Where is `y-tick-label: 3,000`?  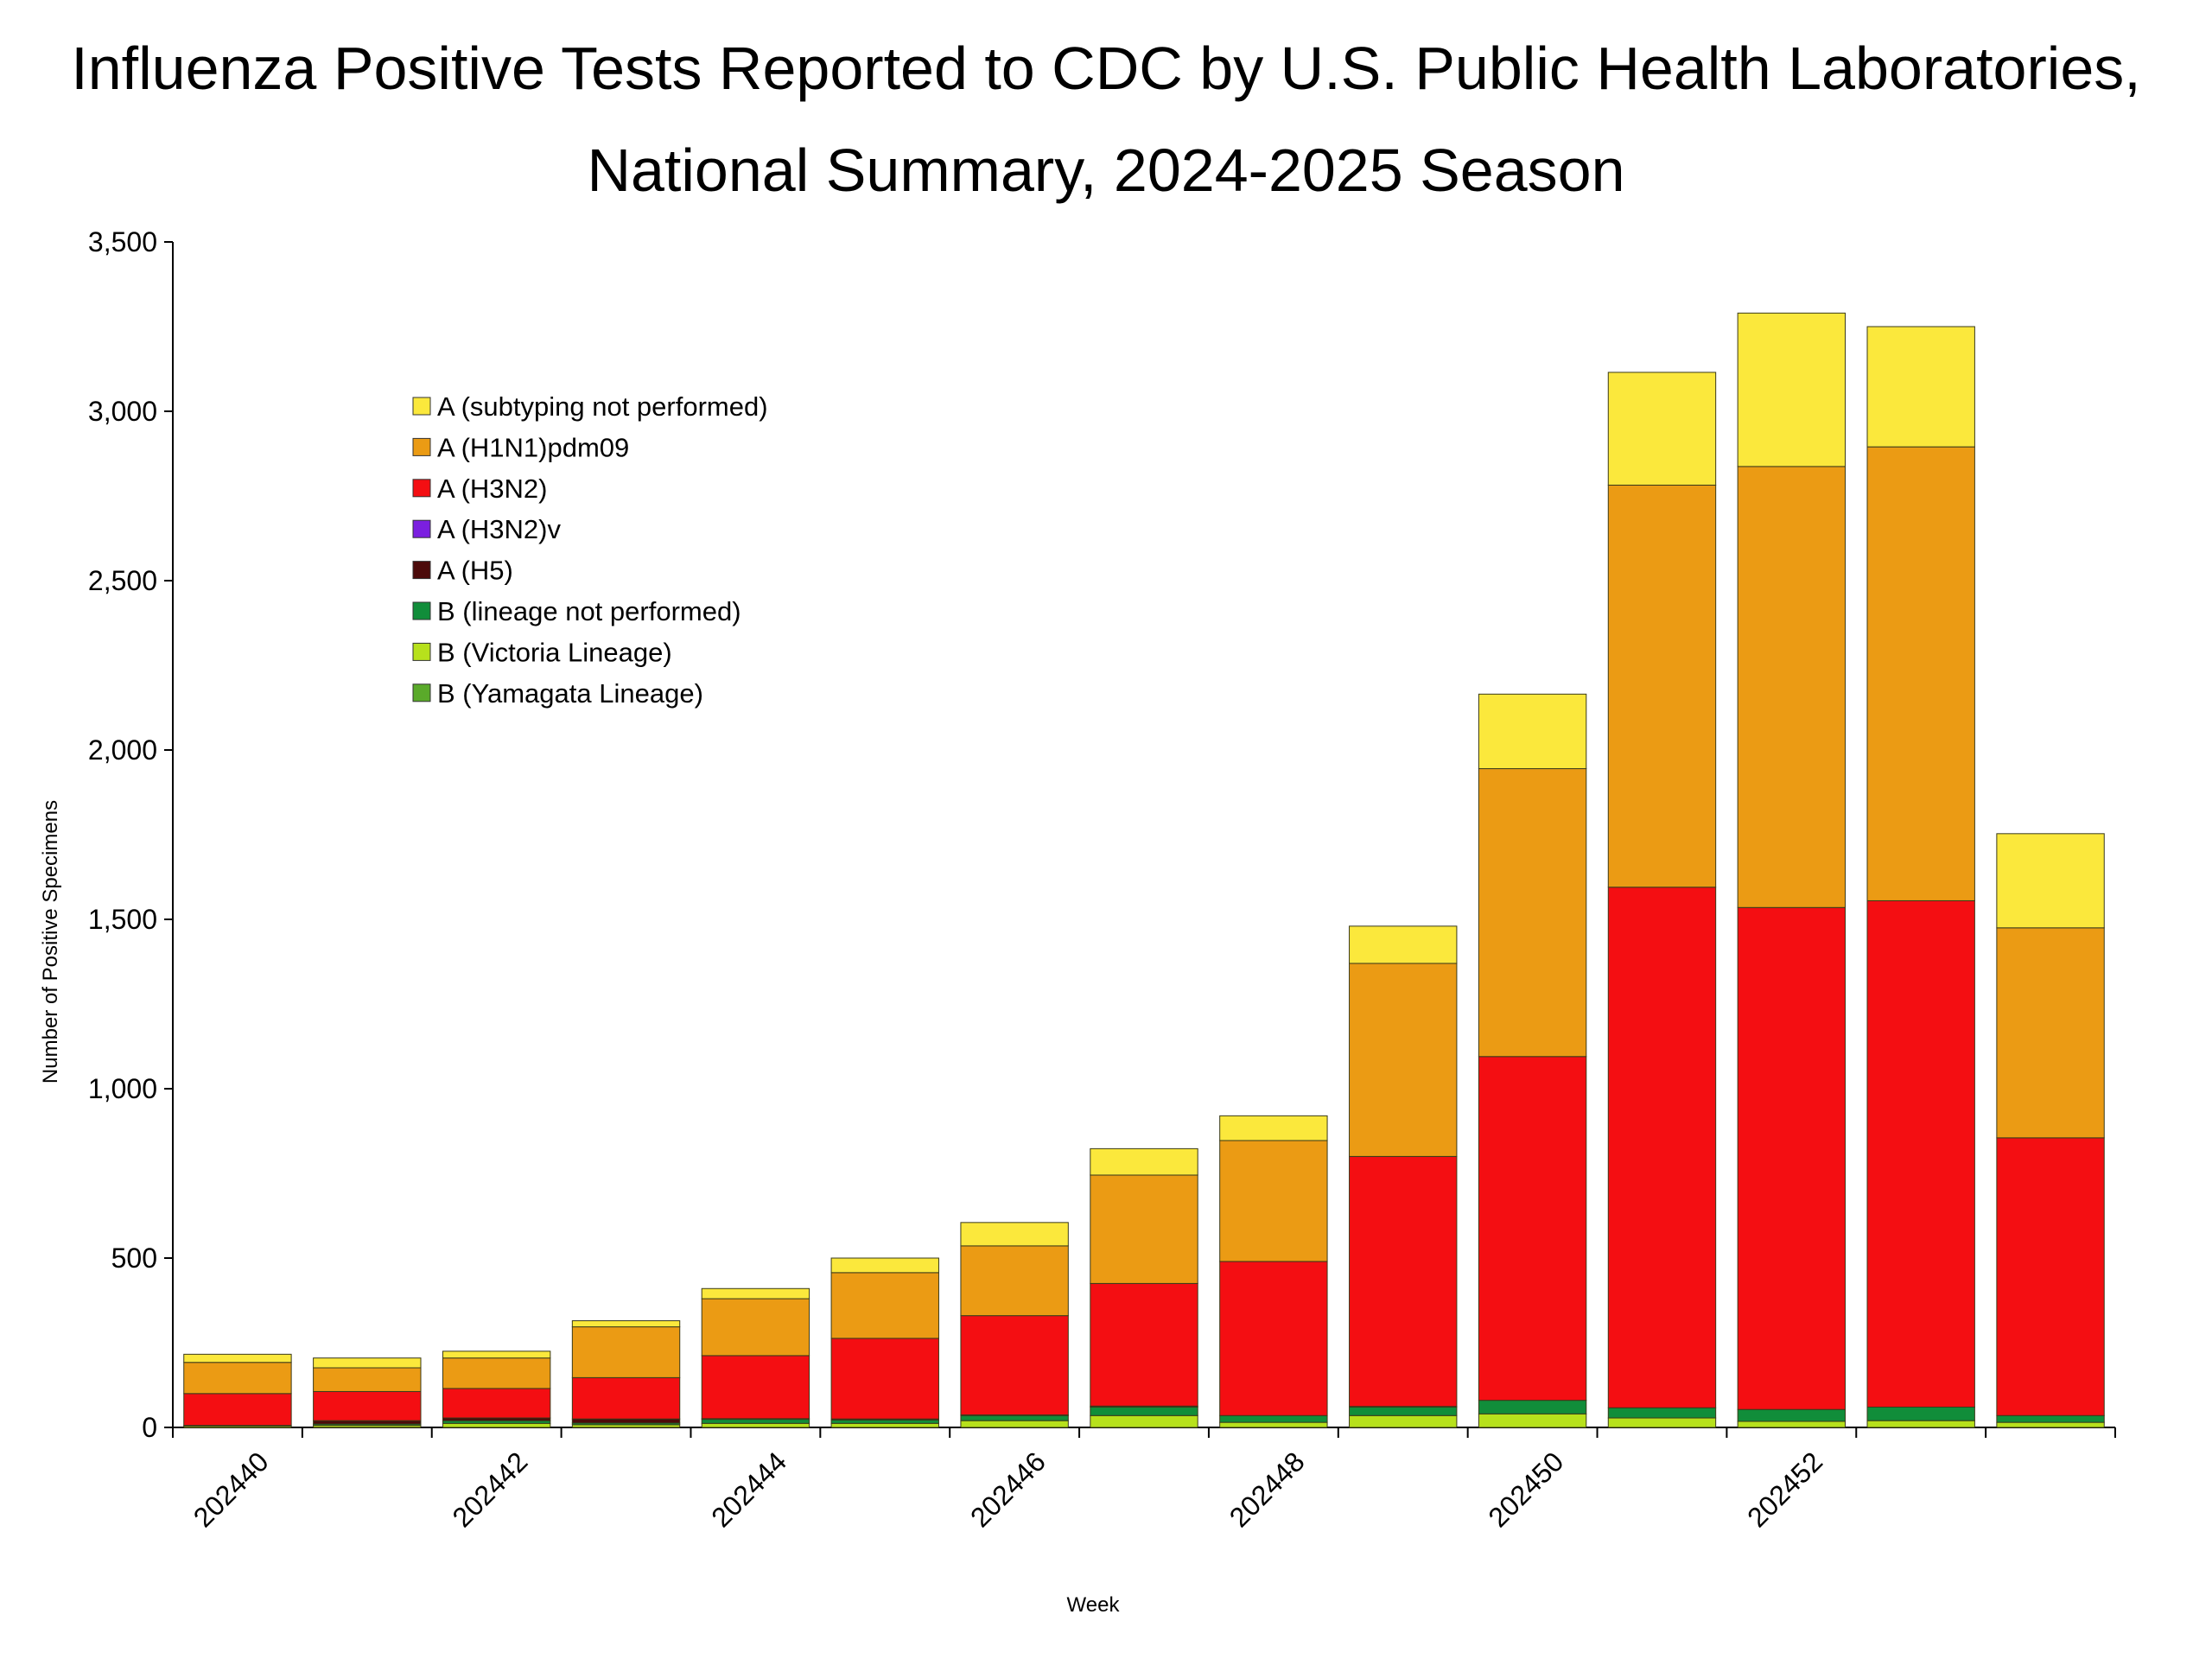
y-tick-label: 3,000 is located at coordinates (123, 411).